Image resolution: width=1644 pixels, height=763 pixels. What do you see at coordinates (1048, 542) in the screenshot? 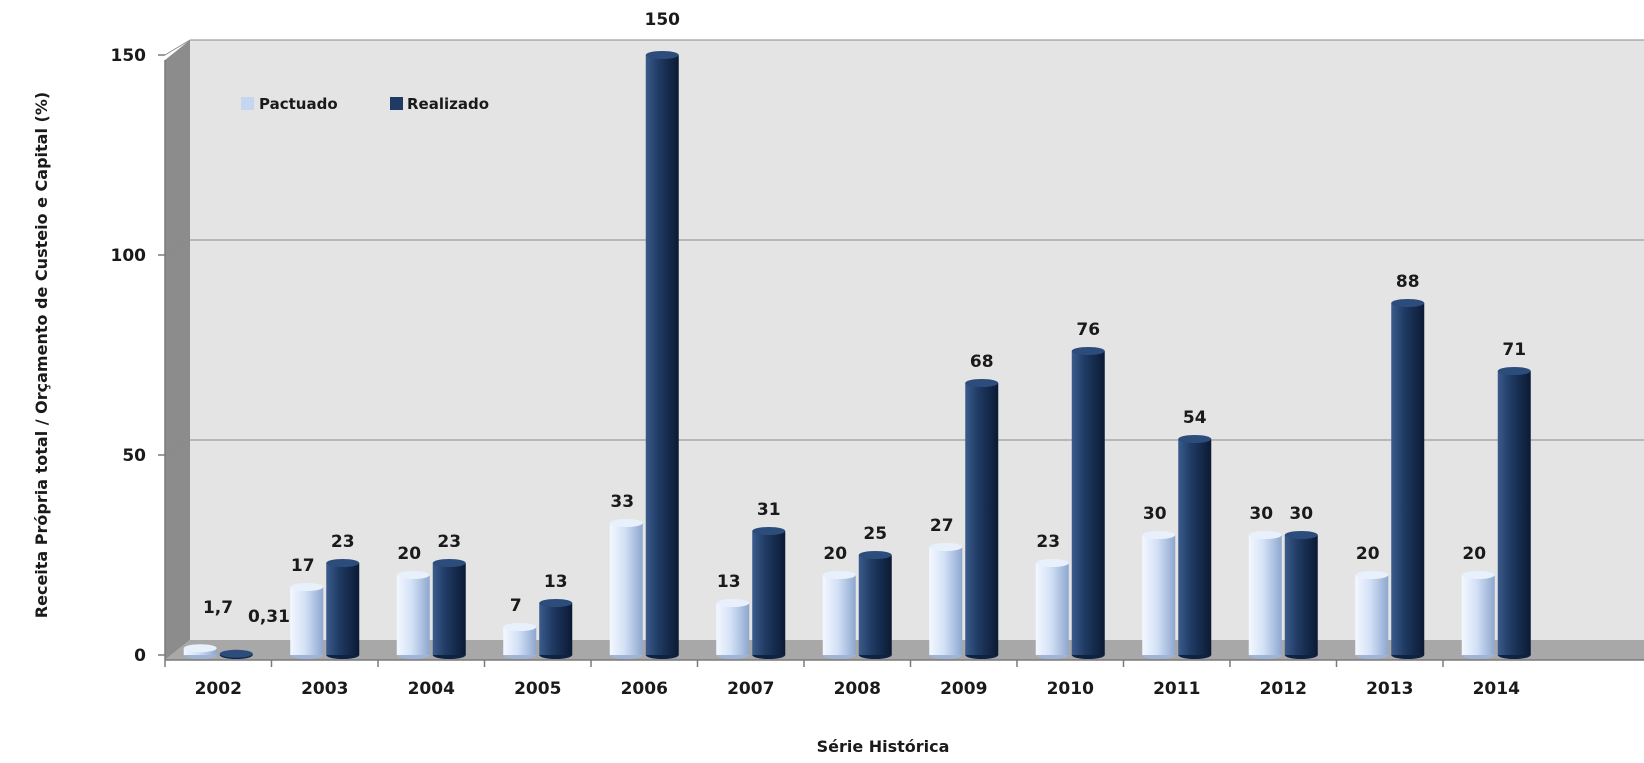
I see `data-label-pactuado-2010: 23` at bounding box center [1048, 542].